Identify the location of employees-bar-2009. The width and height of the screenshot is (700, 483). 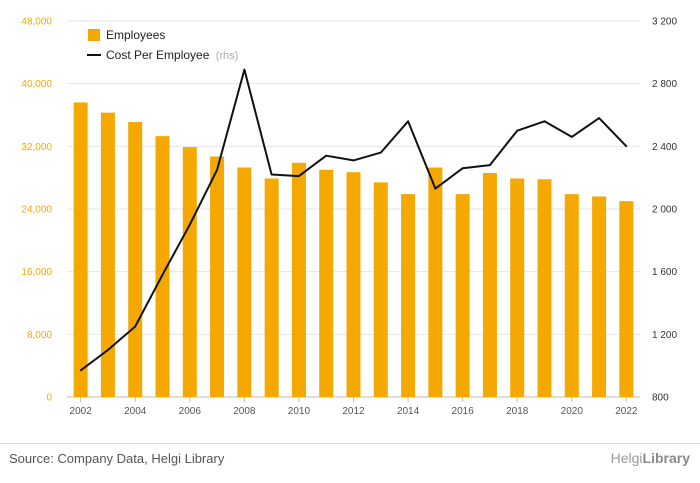
(271, 287).